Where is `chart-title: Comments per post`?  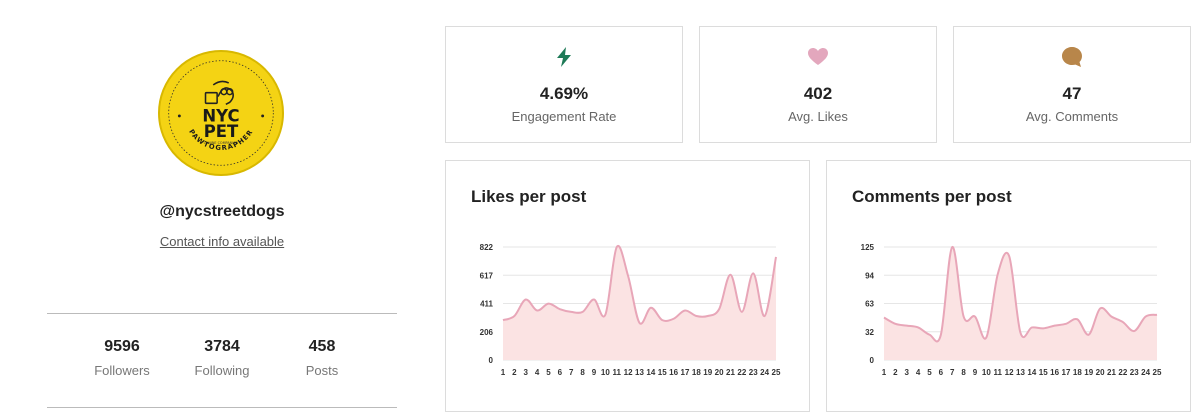 chart-title: Comments per post is located at coordinates (932, 196).